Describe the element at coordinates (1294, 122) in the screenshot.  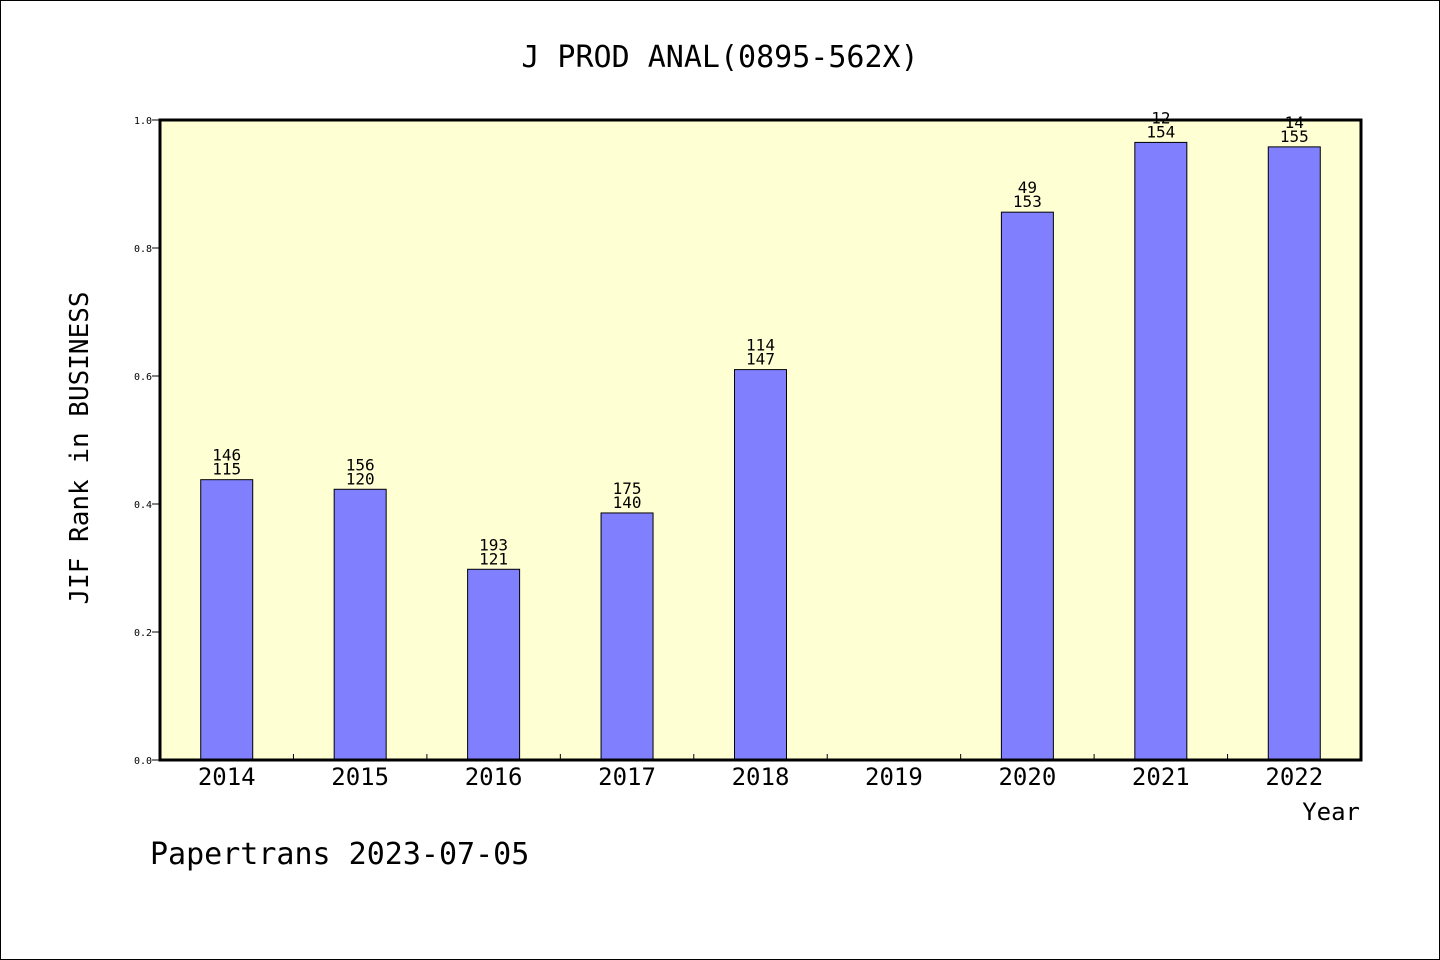
I see `bar-label-top: 14` at that location.